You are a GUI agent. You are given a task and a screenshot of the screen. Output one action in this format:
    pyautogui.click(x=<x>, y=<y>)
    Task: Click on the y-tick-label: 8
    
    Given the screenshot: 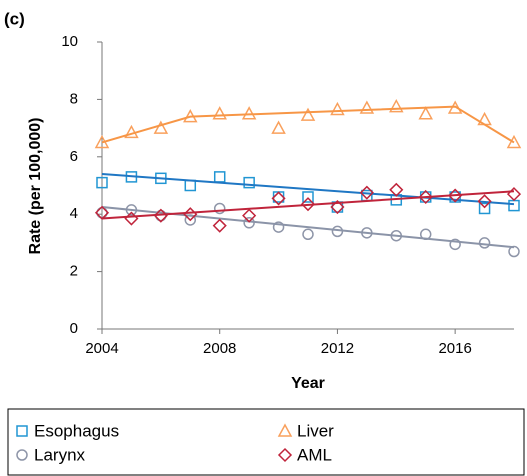 What is the action you would take?
    pyautogui.click(x=74, y=98)
    